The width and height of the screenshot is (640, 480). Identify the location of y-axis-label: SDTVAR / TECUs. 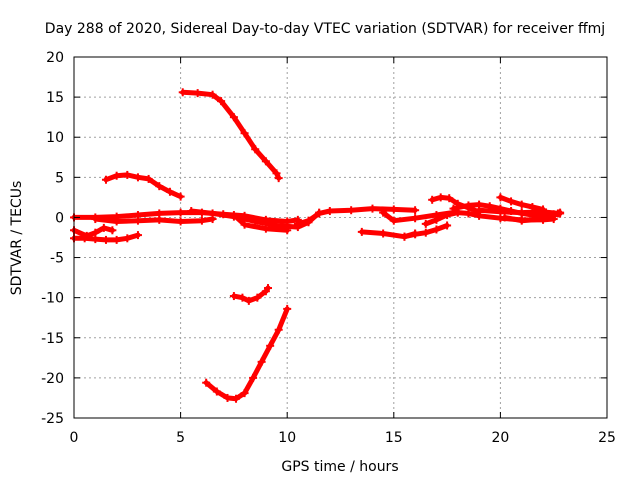
(17, 238).